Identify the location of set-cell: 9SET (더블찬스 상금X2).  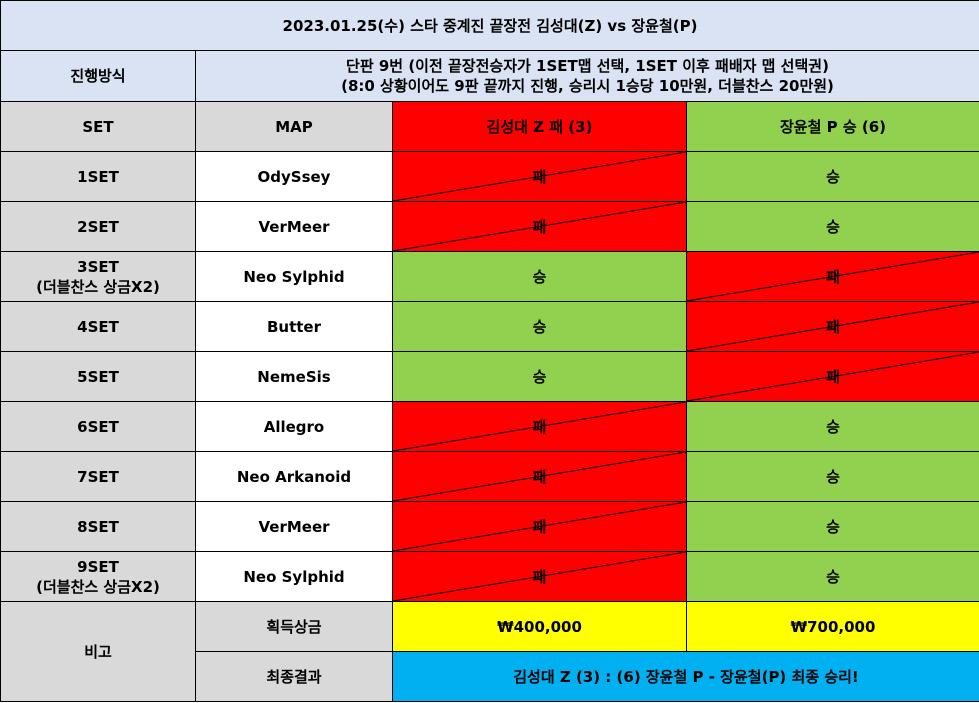
(98, 576).